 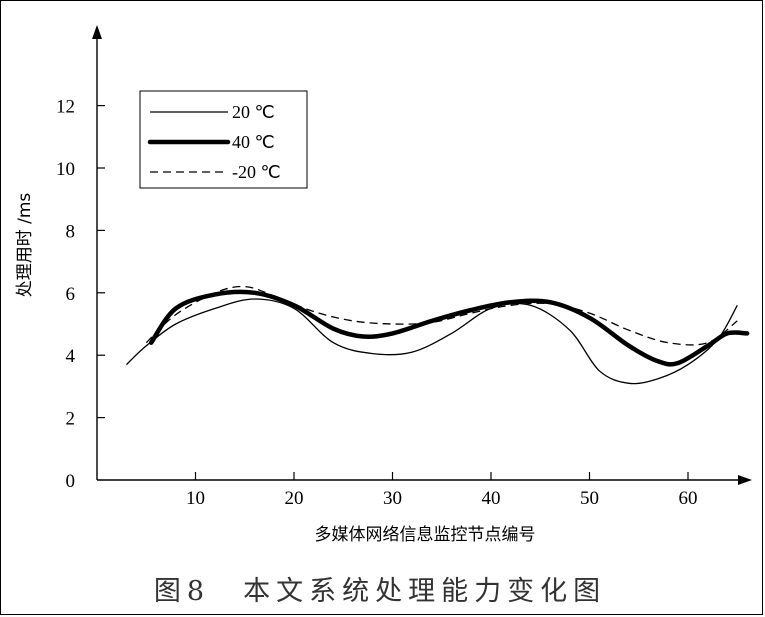 I want to click on y-tick-label: 6, so click(x=71, y=294).